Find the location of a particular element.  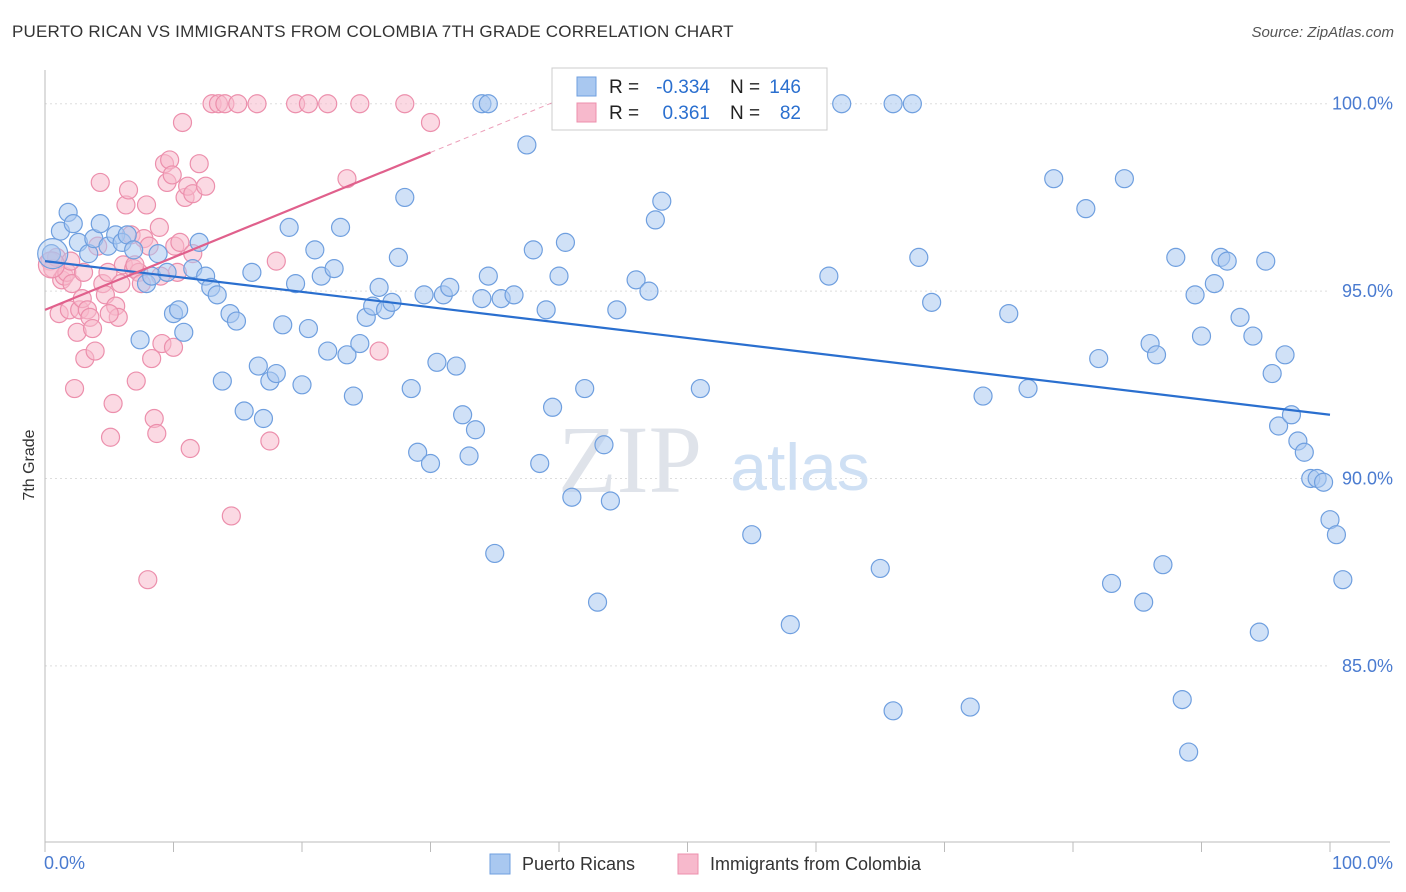

watermark: ZIP atlas is located at coordinates (714, 459).